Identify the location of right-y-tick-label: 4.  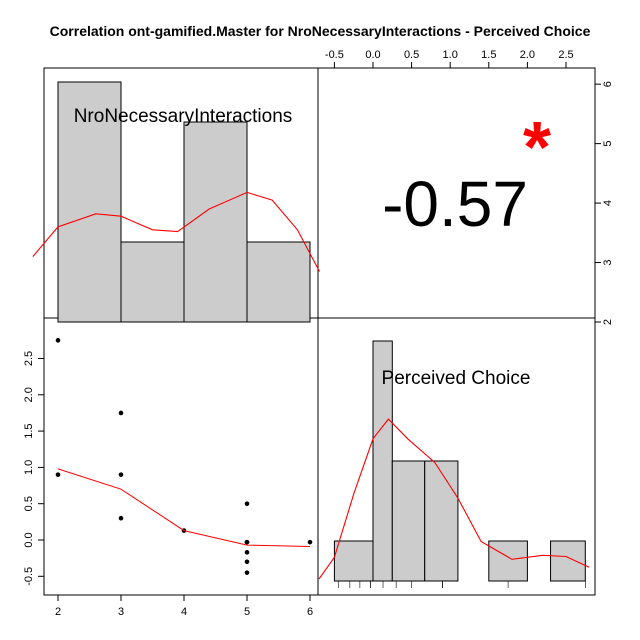
(608, 203).